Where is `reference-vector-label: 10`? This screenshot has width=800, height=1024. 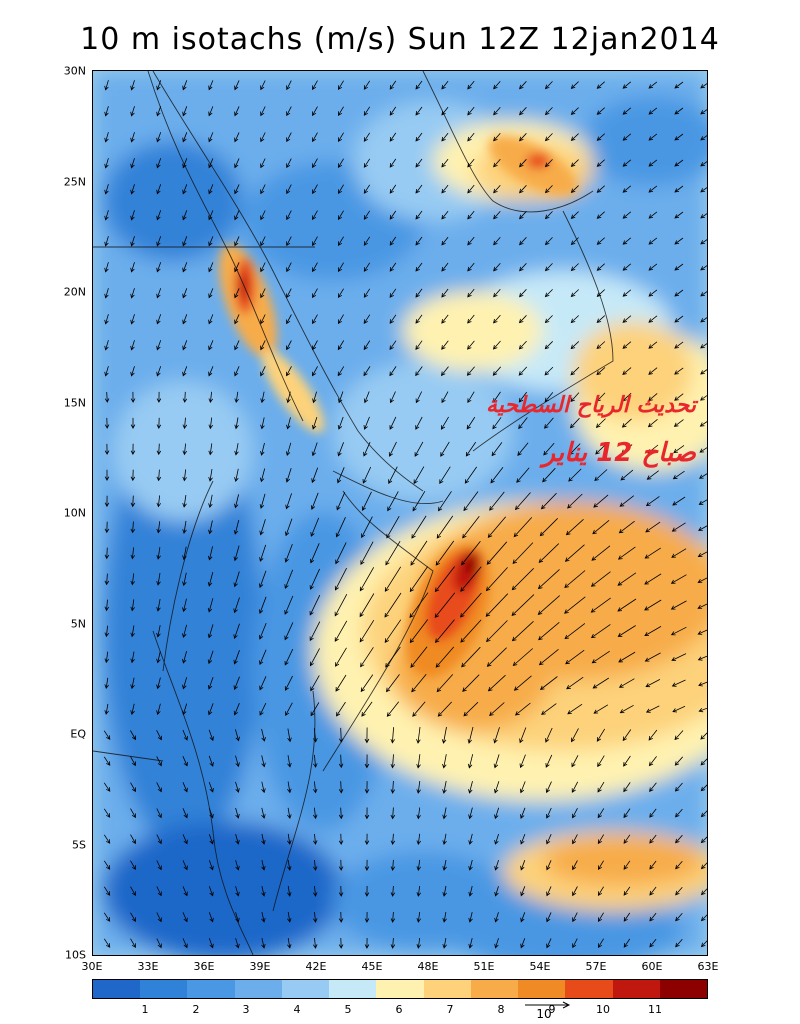 reference-vector-label: 10 is located at coordinates (544, 1014).